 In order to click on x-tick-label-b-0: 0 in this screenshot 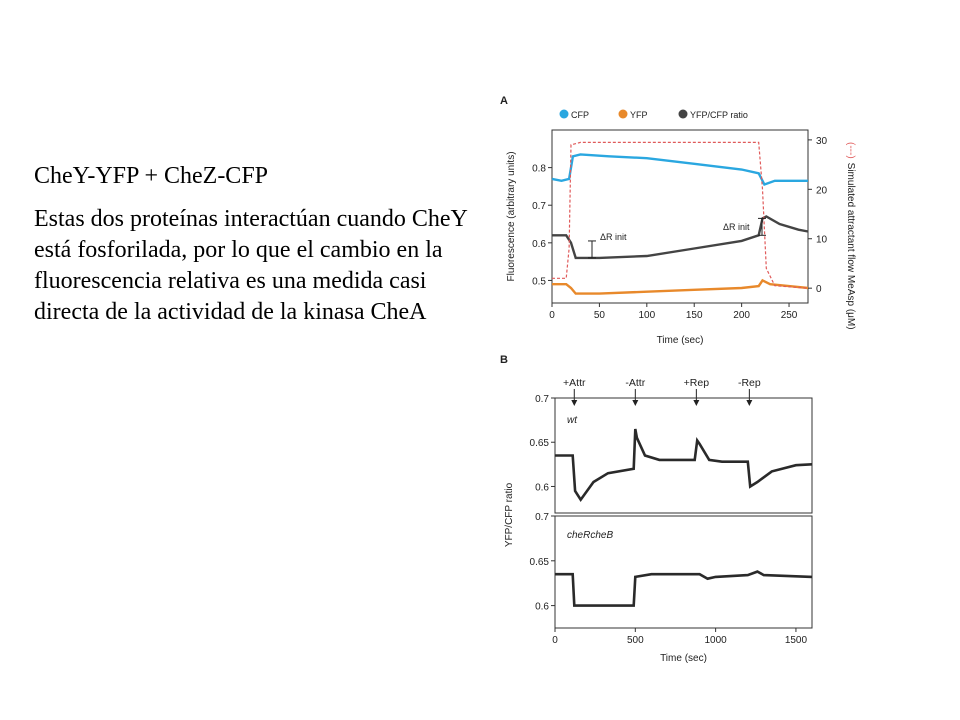, I will do `click(555, 640)`.